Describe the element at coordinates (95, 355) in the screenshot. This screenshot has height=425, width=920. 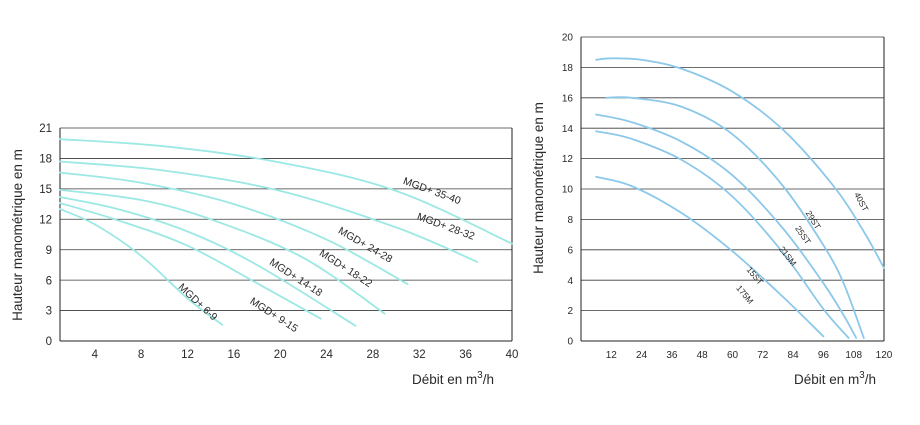
I see `x-tick-label: 4` at that location.